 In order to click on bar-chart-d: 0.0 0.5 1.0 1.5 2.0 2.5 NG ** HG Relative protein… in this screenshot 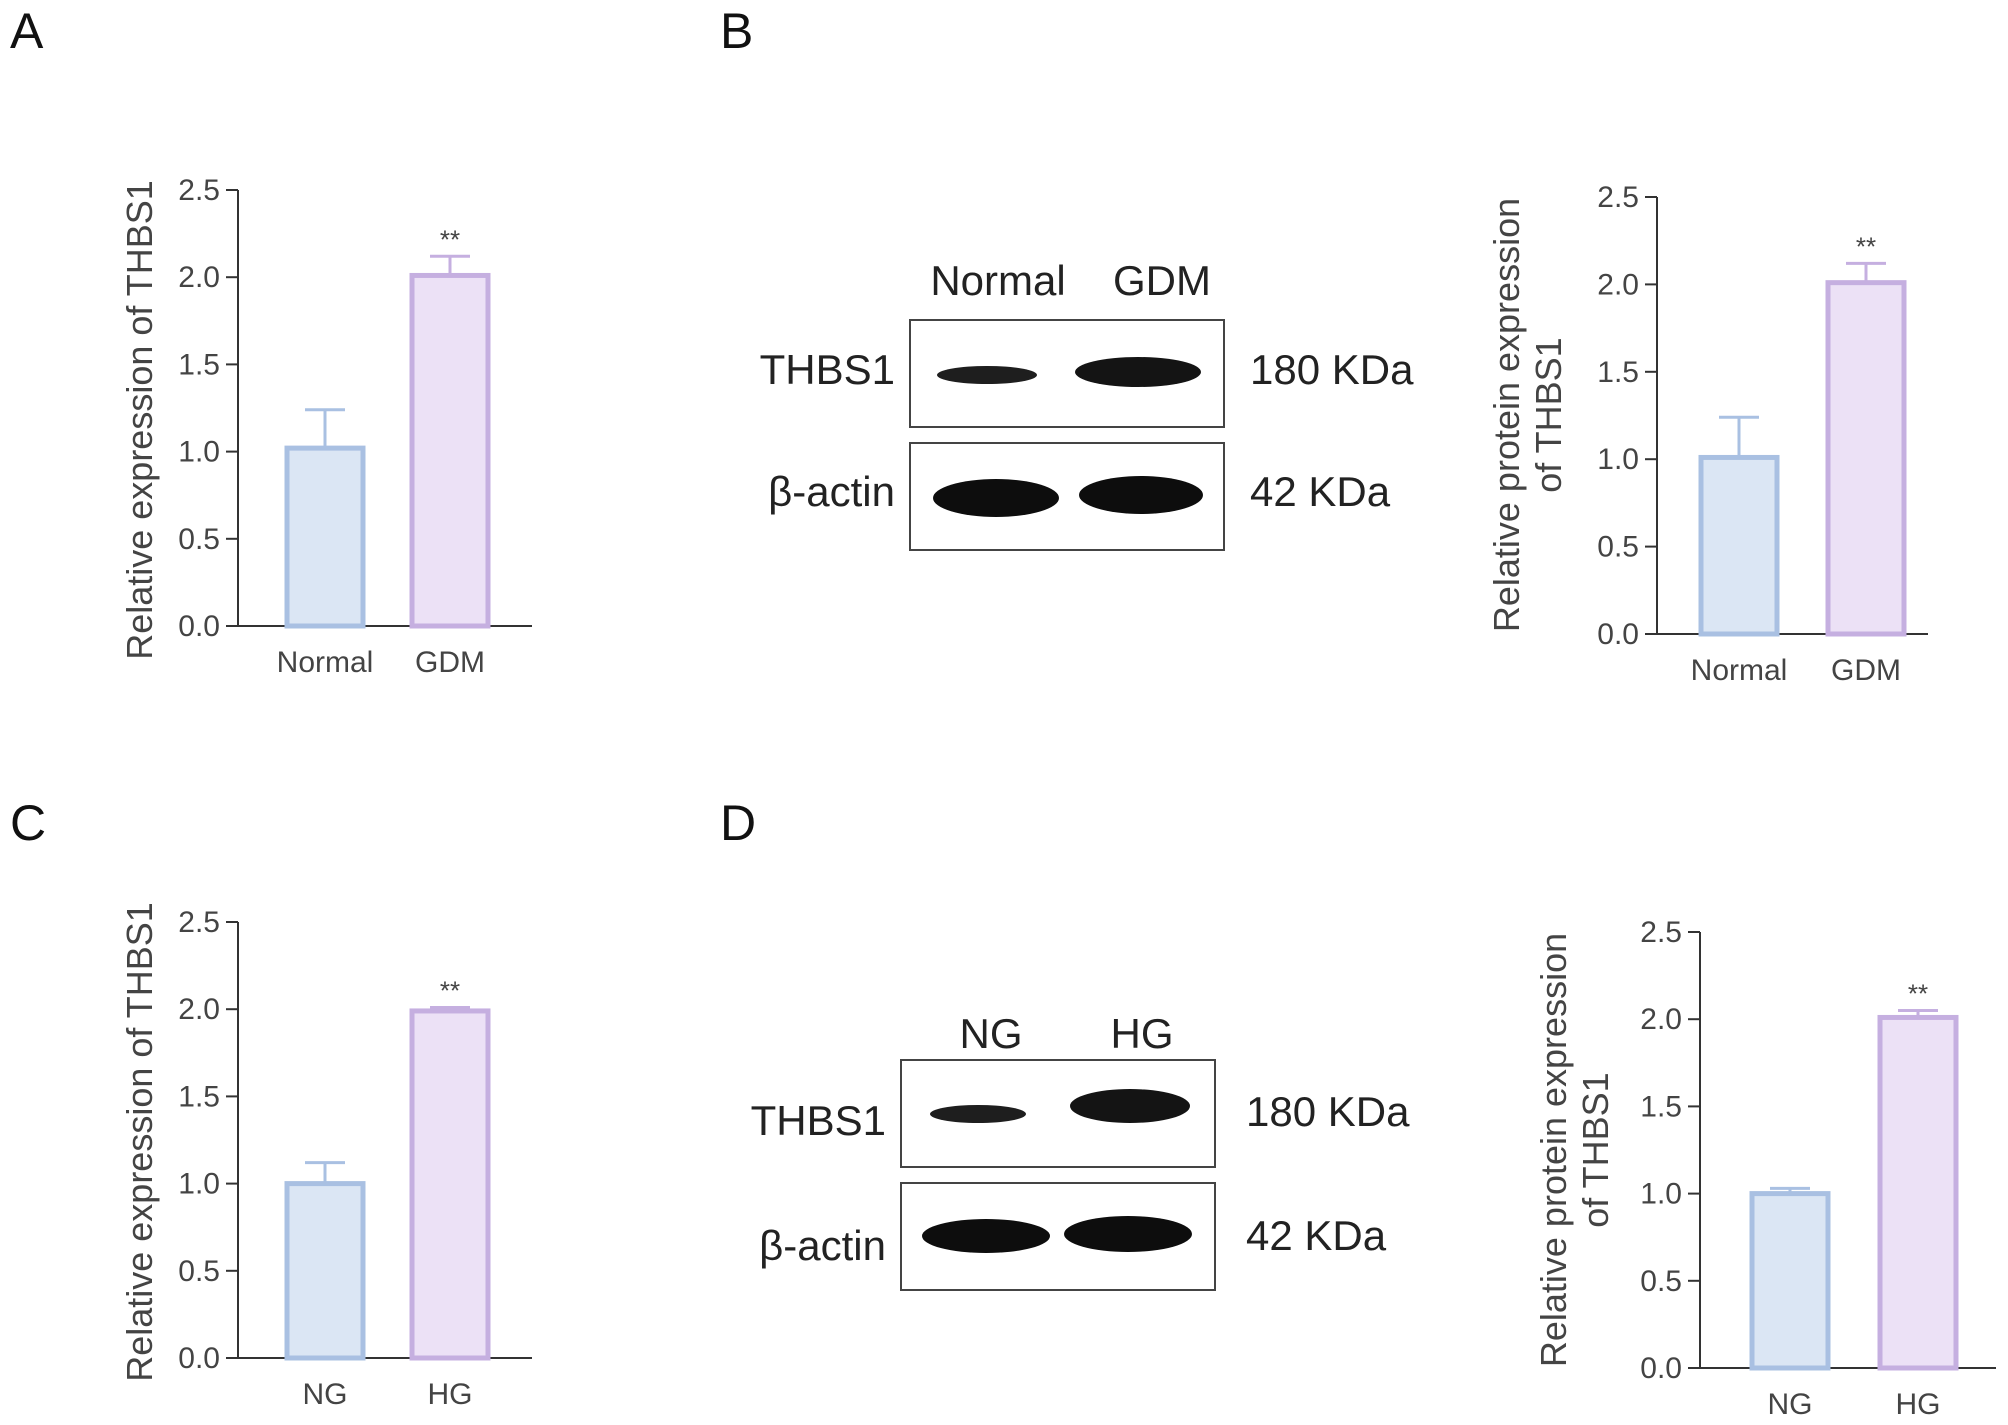, I will do `click(1764, 1168)`.